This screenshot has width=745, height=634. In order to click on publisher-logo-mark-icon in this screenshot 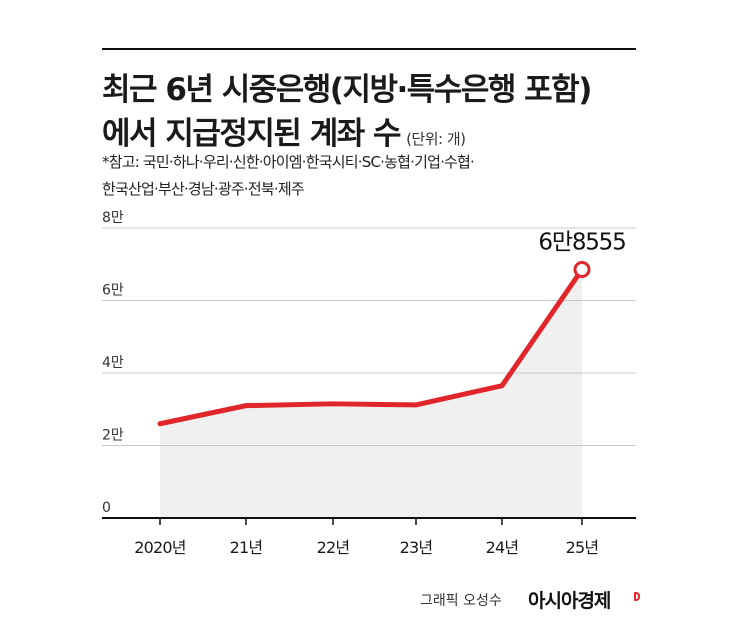, I will do `click(637, 596)`.